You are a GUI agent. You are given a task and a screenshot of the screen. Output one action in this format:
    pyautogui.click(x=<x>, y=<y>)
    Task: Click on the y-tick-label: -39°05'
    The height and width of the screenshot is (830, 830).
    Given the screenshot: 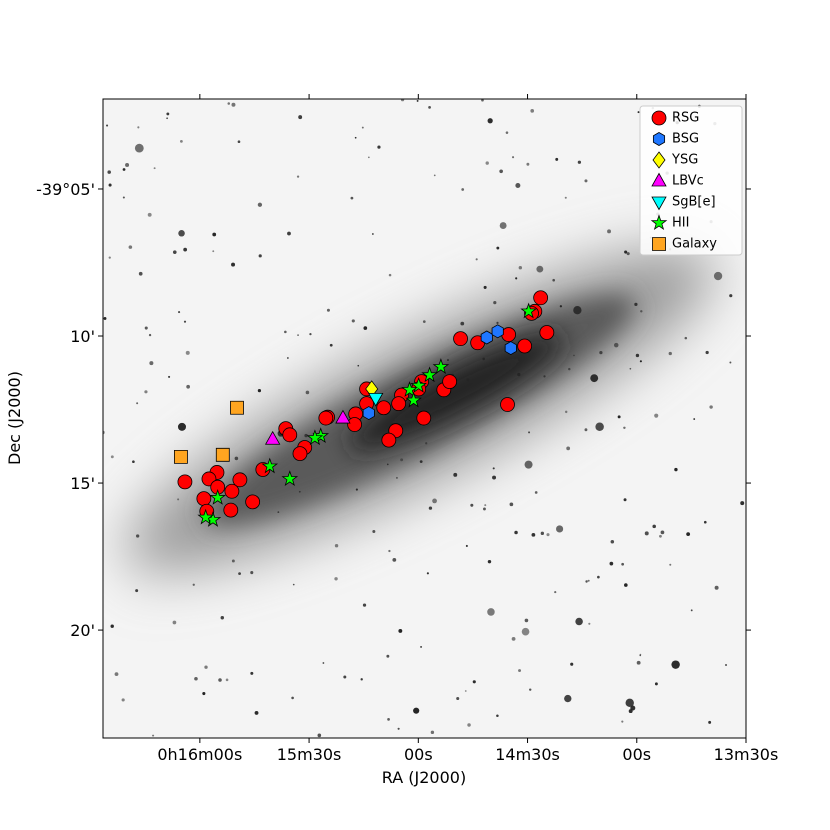 What is the action you would take?
    pyautogui.click(x=65, y=189)
    